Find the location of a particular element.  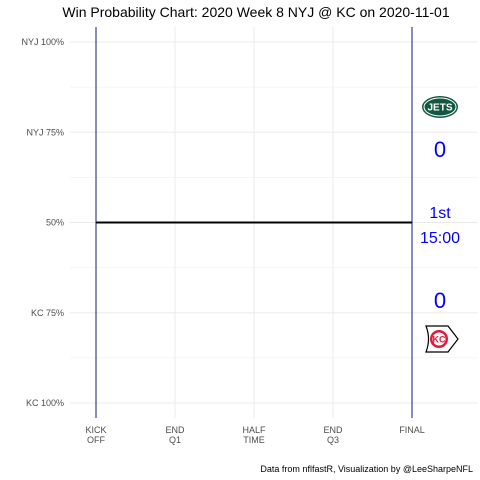

y-tick-label: NYJ 100% is located at coordinates (42, 42).